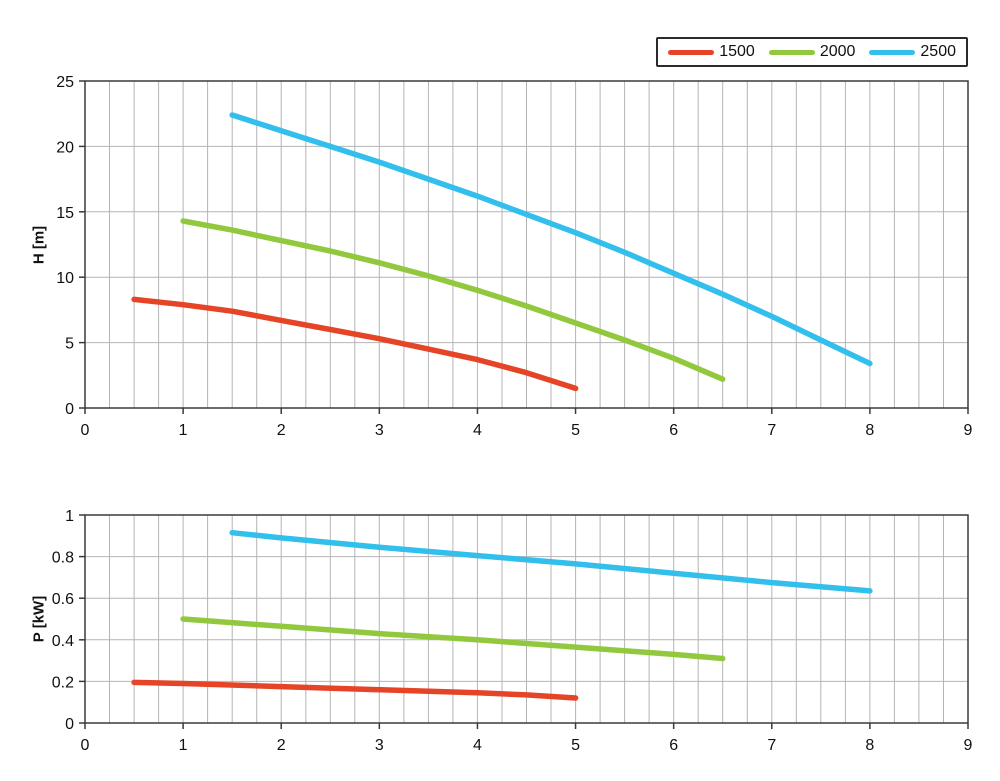 The height and width of the screenshot is (781, 1000). I want to click on legend-swatch-2000, so click(791, 52).